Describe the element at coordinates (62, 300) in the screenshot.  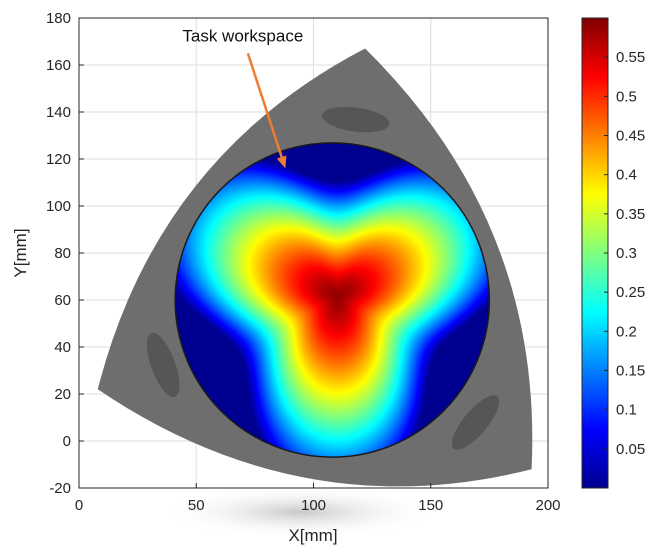
I see `y-tick-label: 60` at that location.